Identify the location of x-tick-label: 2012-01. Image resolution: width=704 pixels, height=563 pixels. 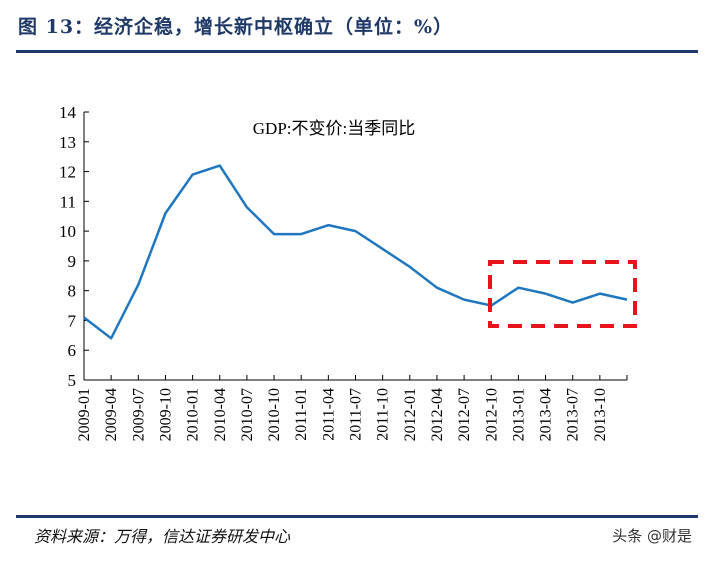
(410, 414).